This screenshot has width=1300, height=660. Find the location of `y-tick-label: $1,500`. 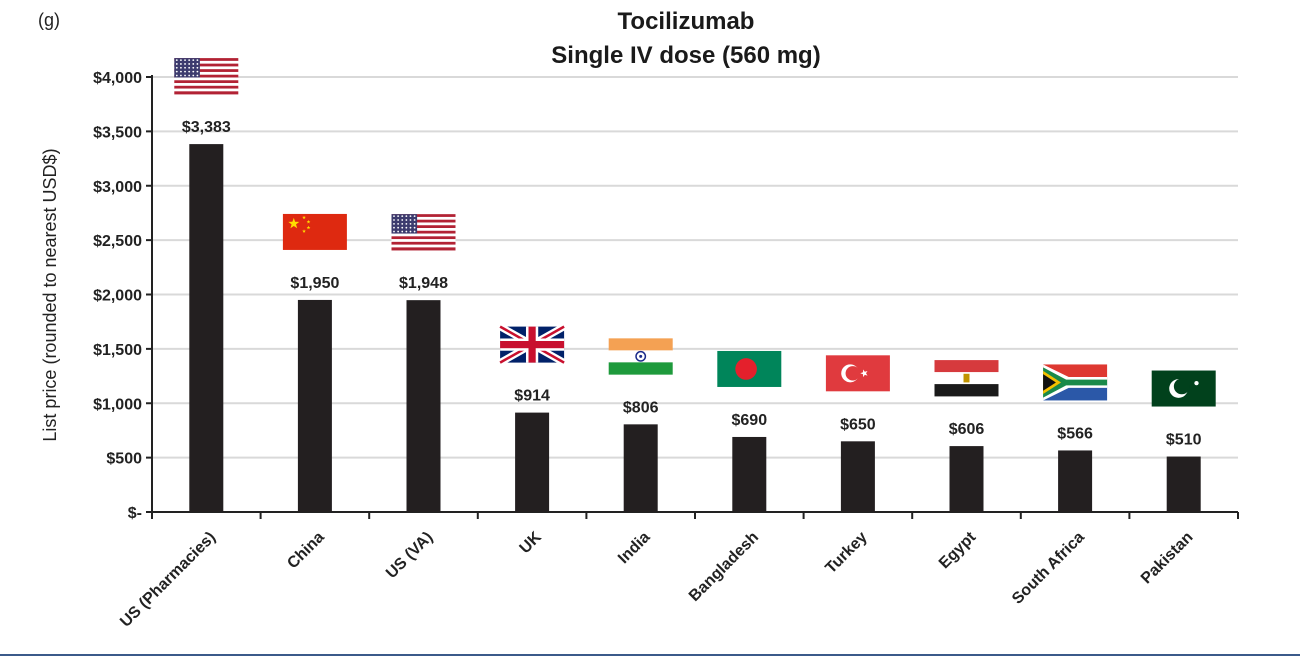

y-tick-label: $1,500 is located at coordinates (117, 350).